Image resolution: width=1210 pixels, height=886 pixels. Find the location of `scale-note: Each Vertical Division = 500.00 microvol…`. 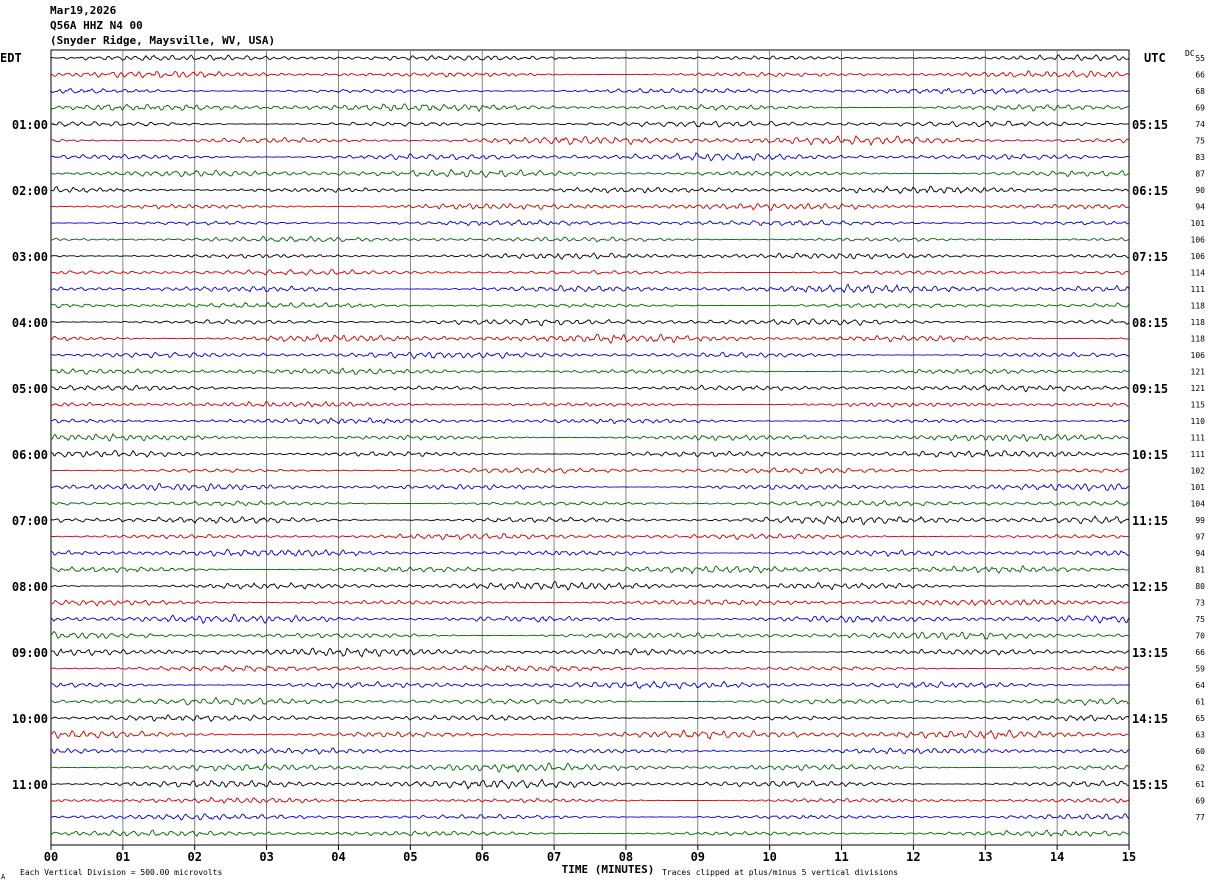

scale-note: Each Vertical Division = 500.00 microvol… is located at coordinates (121, 872).